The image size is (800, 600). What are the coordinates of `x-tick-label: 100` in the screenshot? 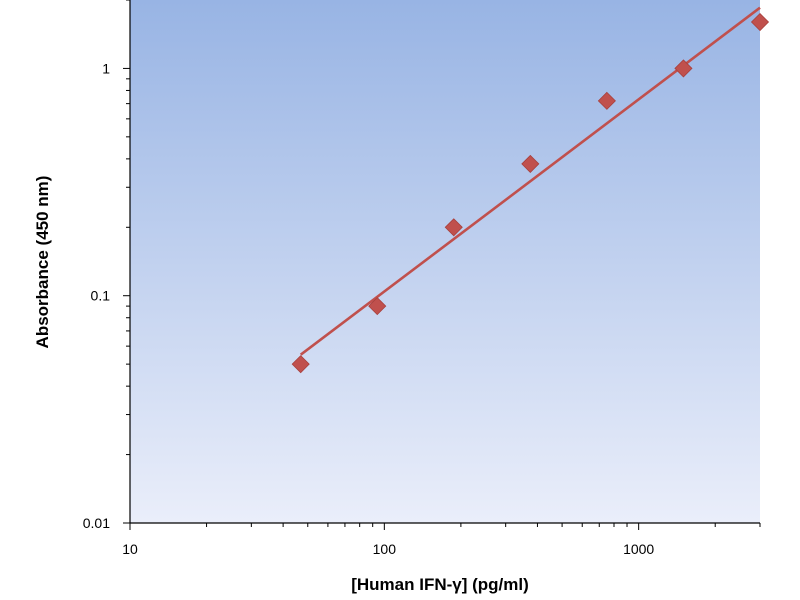 It's located at (385, 549).